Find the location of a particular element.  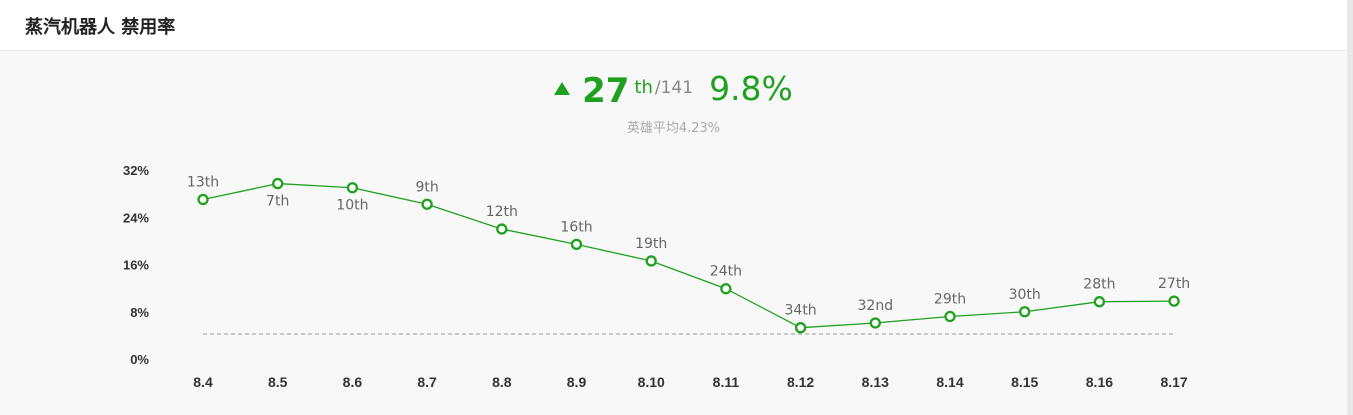

rank-label: 24th is located at coordinates (726, 272).